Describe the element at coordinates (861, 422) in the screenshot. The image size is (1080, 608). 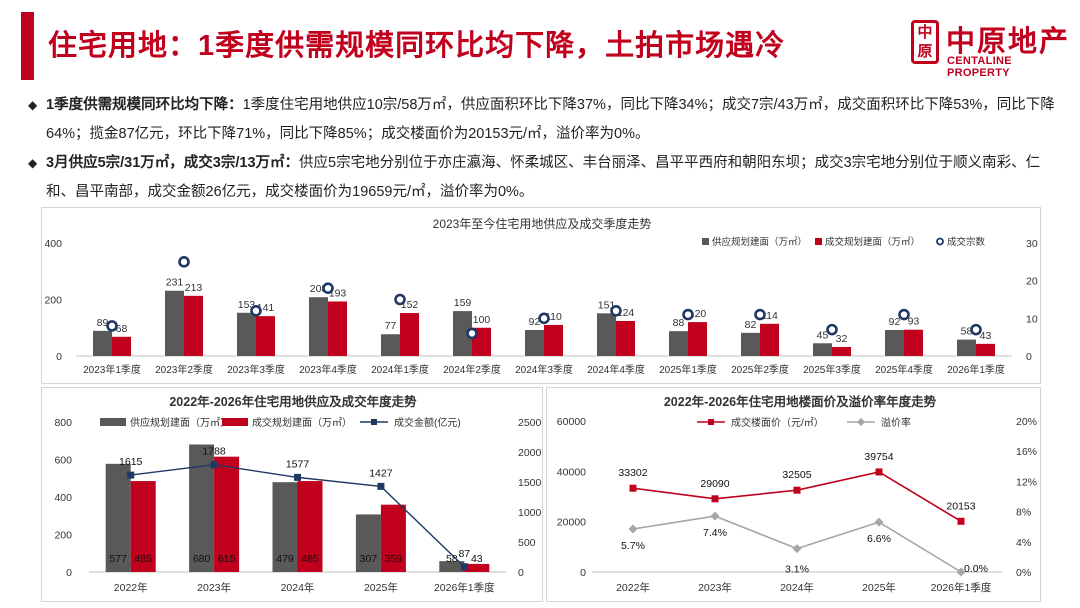
I see `legend-marker-premium` at that location.